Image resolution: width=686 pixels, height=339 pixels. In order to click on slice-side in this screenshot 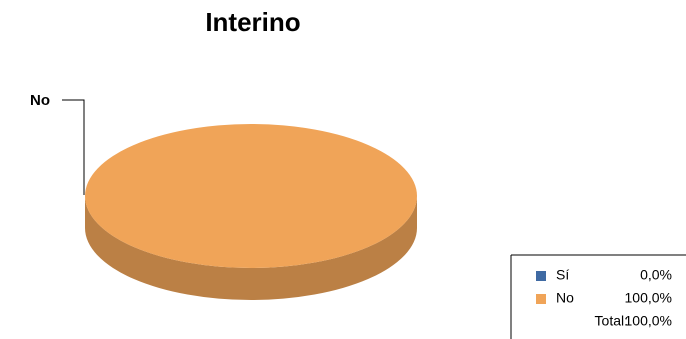, I will do `click(251, 248)`.